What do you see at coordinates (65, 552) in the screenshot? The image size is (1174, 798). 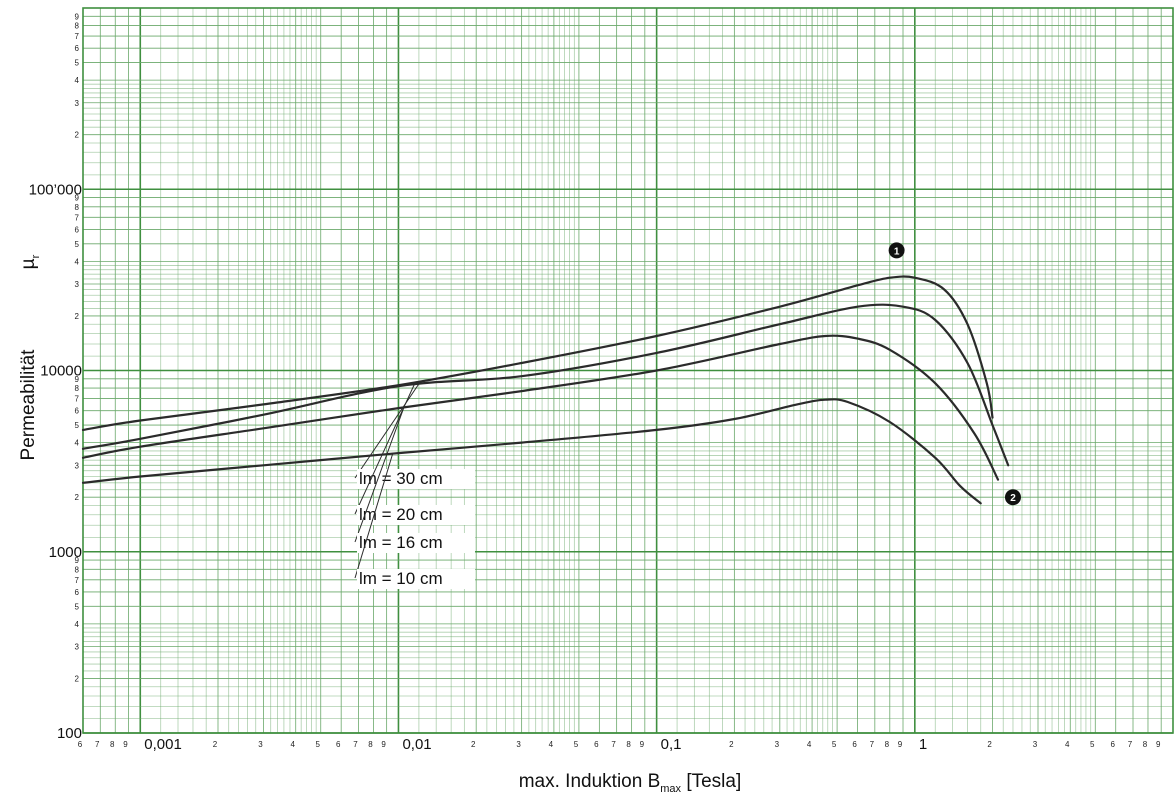 I see `y-major-tick-label: 1000` at bounding box center [65, 552].